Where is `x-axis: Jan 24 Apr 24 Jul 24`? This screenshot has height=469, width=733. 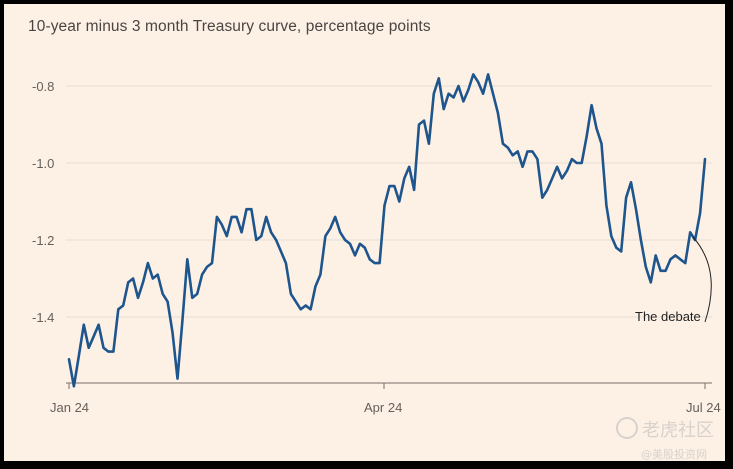 x-axis: Jan 24 Apr 24 Jul 24 is located at coordinates (385, 398).